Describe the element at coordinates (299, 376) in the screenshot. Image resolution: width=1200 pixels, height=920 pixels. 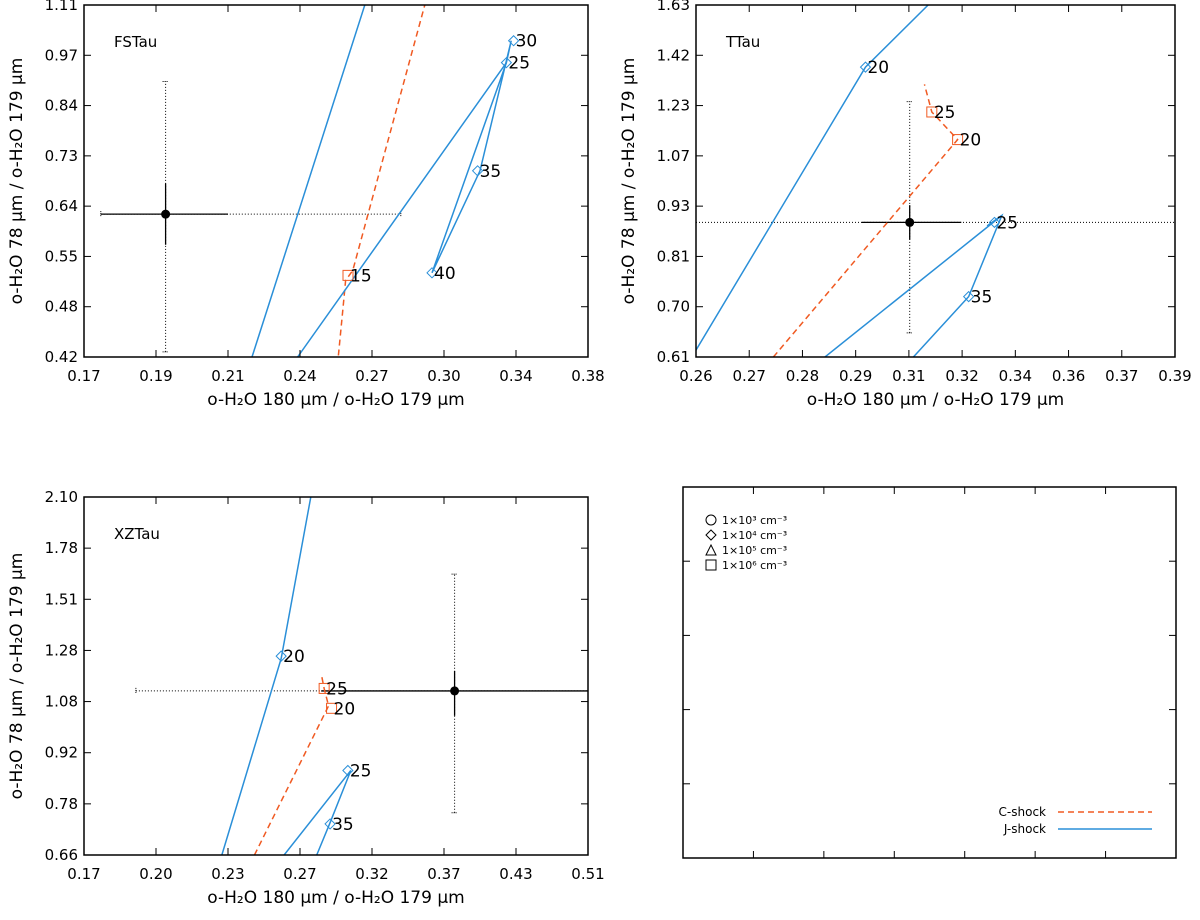
I see `x-tick-label: 0.24` at that location.